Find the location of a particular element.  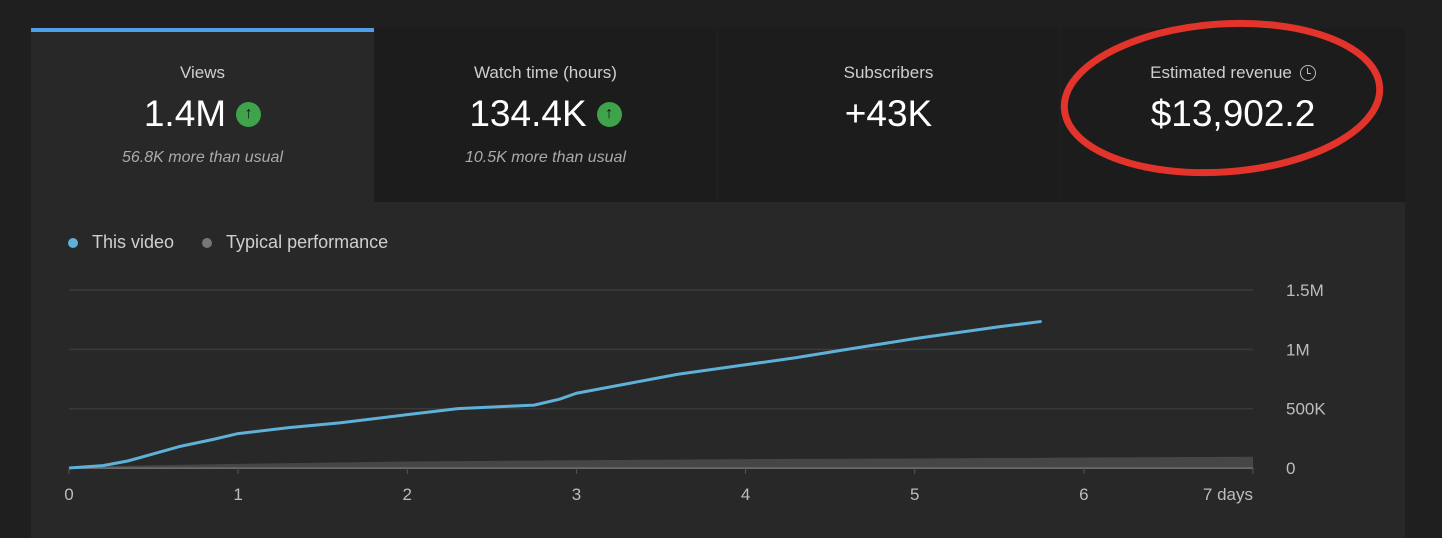

legend-this-video: This video is located at coordinates (121, 242).